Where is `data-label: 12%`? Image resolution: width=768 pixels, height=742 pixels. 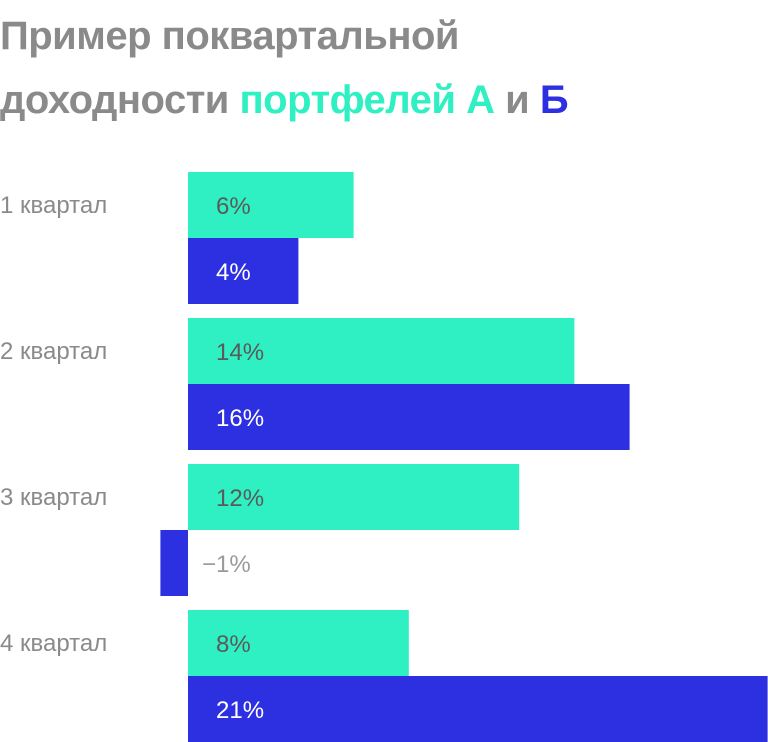
data-label: 12% is located at coordinates (240, 498).